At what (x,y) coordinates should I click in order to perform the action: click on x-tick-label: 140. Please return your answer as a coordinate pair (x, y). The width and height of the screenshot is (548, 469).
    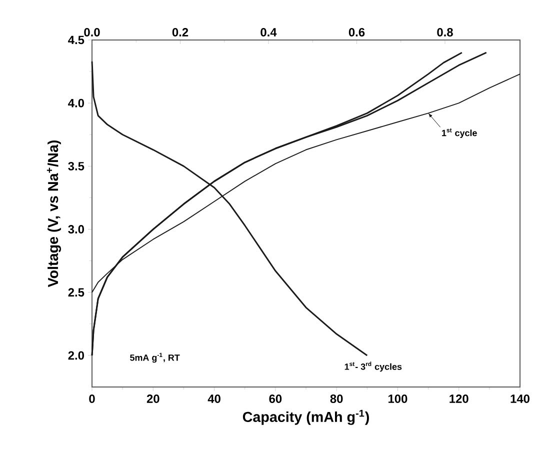
    Looking at the image, I should click on (520, 398).